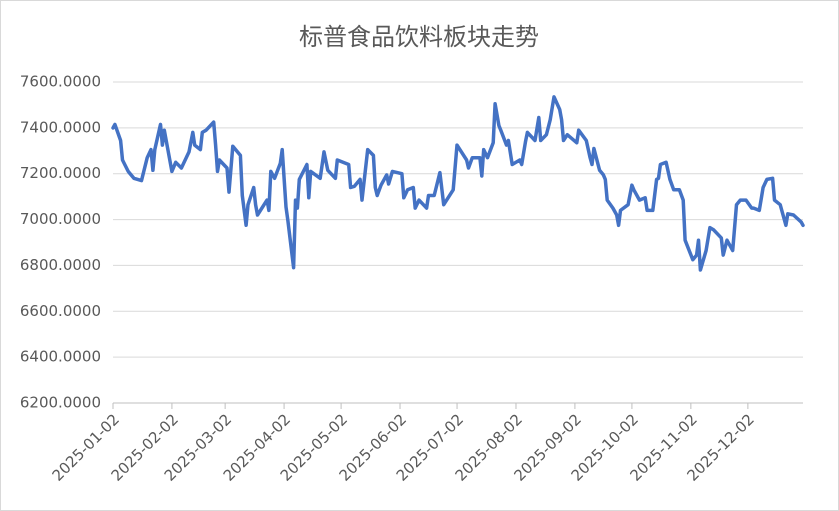  Describe the element at coordinates (60, 311) in the screenshot. I see `y-tick-label: 6600.0000` at that location.